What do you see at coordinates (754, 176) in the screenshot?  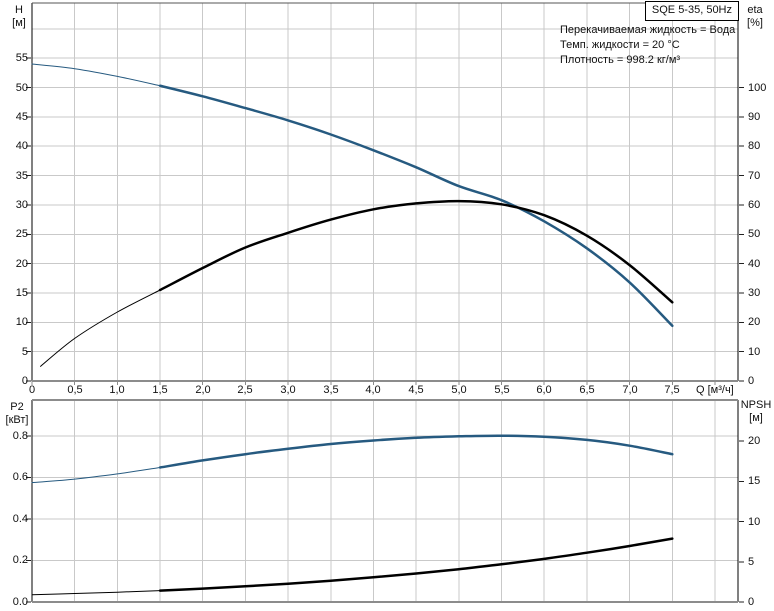 I see `right-axis-tick-label: 70` at bounding box center [754, 176].